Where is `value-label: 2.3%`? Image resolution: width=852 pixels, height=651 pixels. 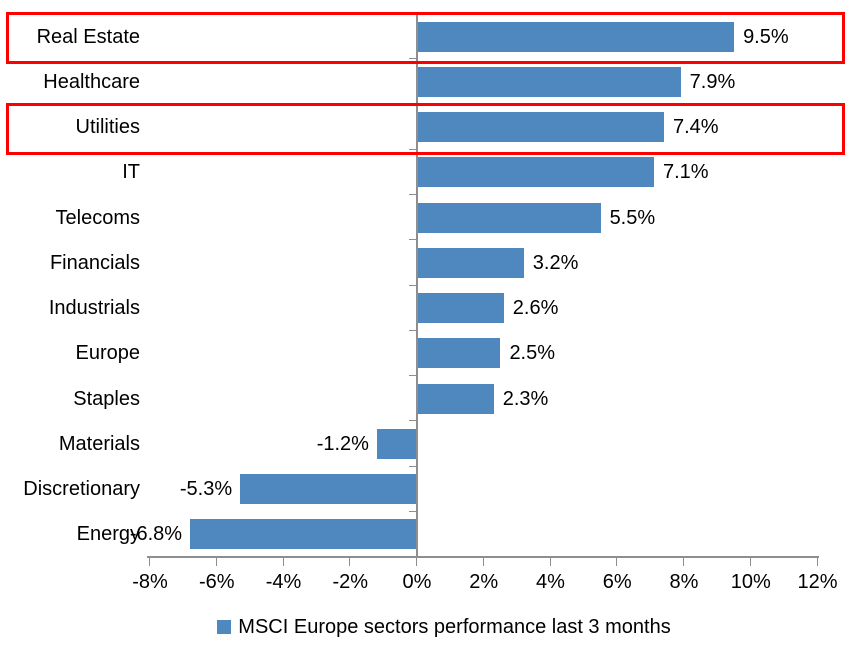 value-label: 2.3% is located at coordinates (525, 398).